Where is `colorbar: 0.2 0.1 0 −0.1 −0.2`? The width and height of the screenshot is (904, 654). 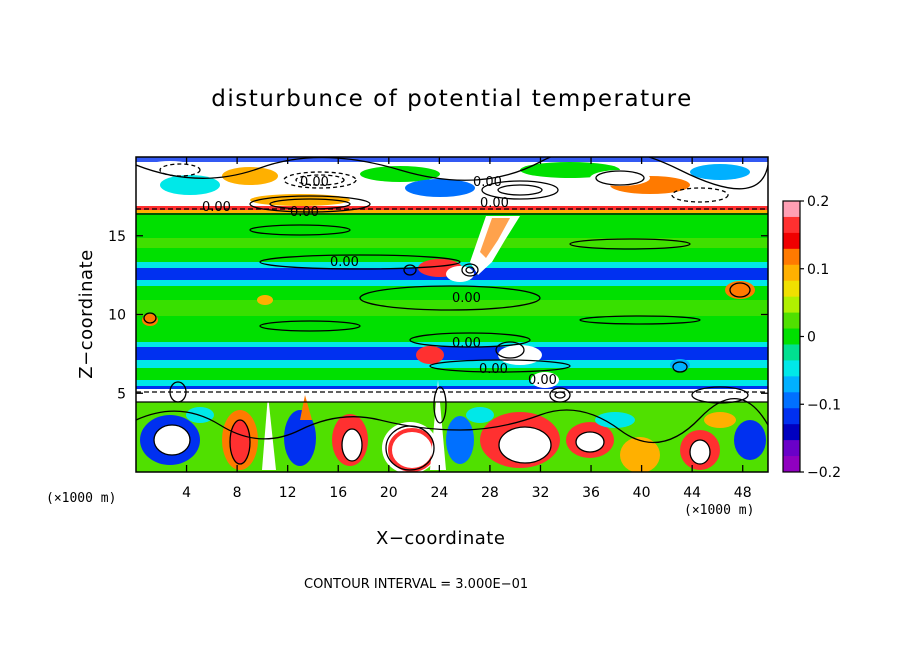
colorbar: 0.2 0.1 0 −0.1 −0.2 is located at coordinates (811, 337).